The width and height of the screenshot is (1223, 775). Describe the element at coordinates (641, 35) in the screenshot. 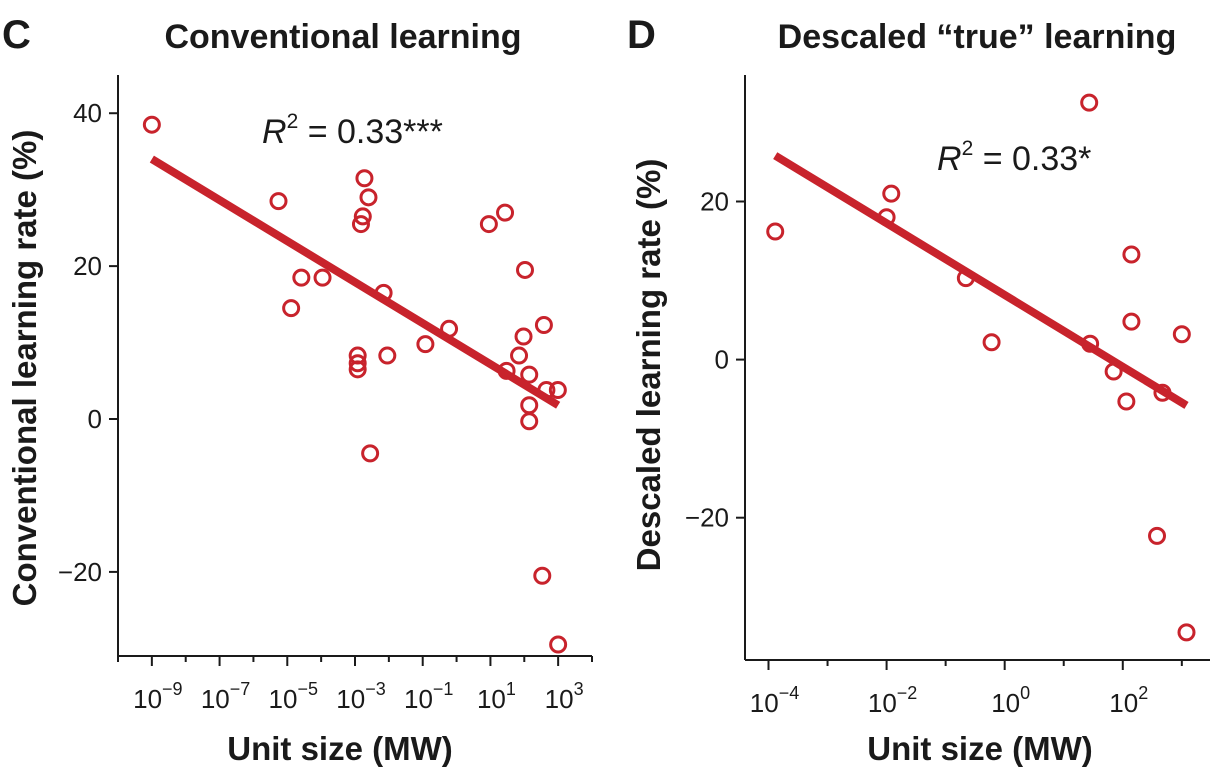

I see `panel-d-letter: D` at that location.